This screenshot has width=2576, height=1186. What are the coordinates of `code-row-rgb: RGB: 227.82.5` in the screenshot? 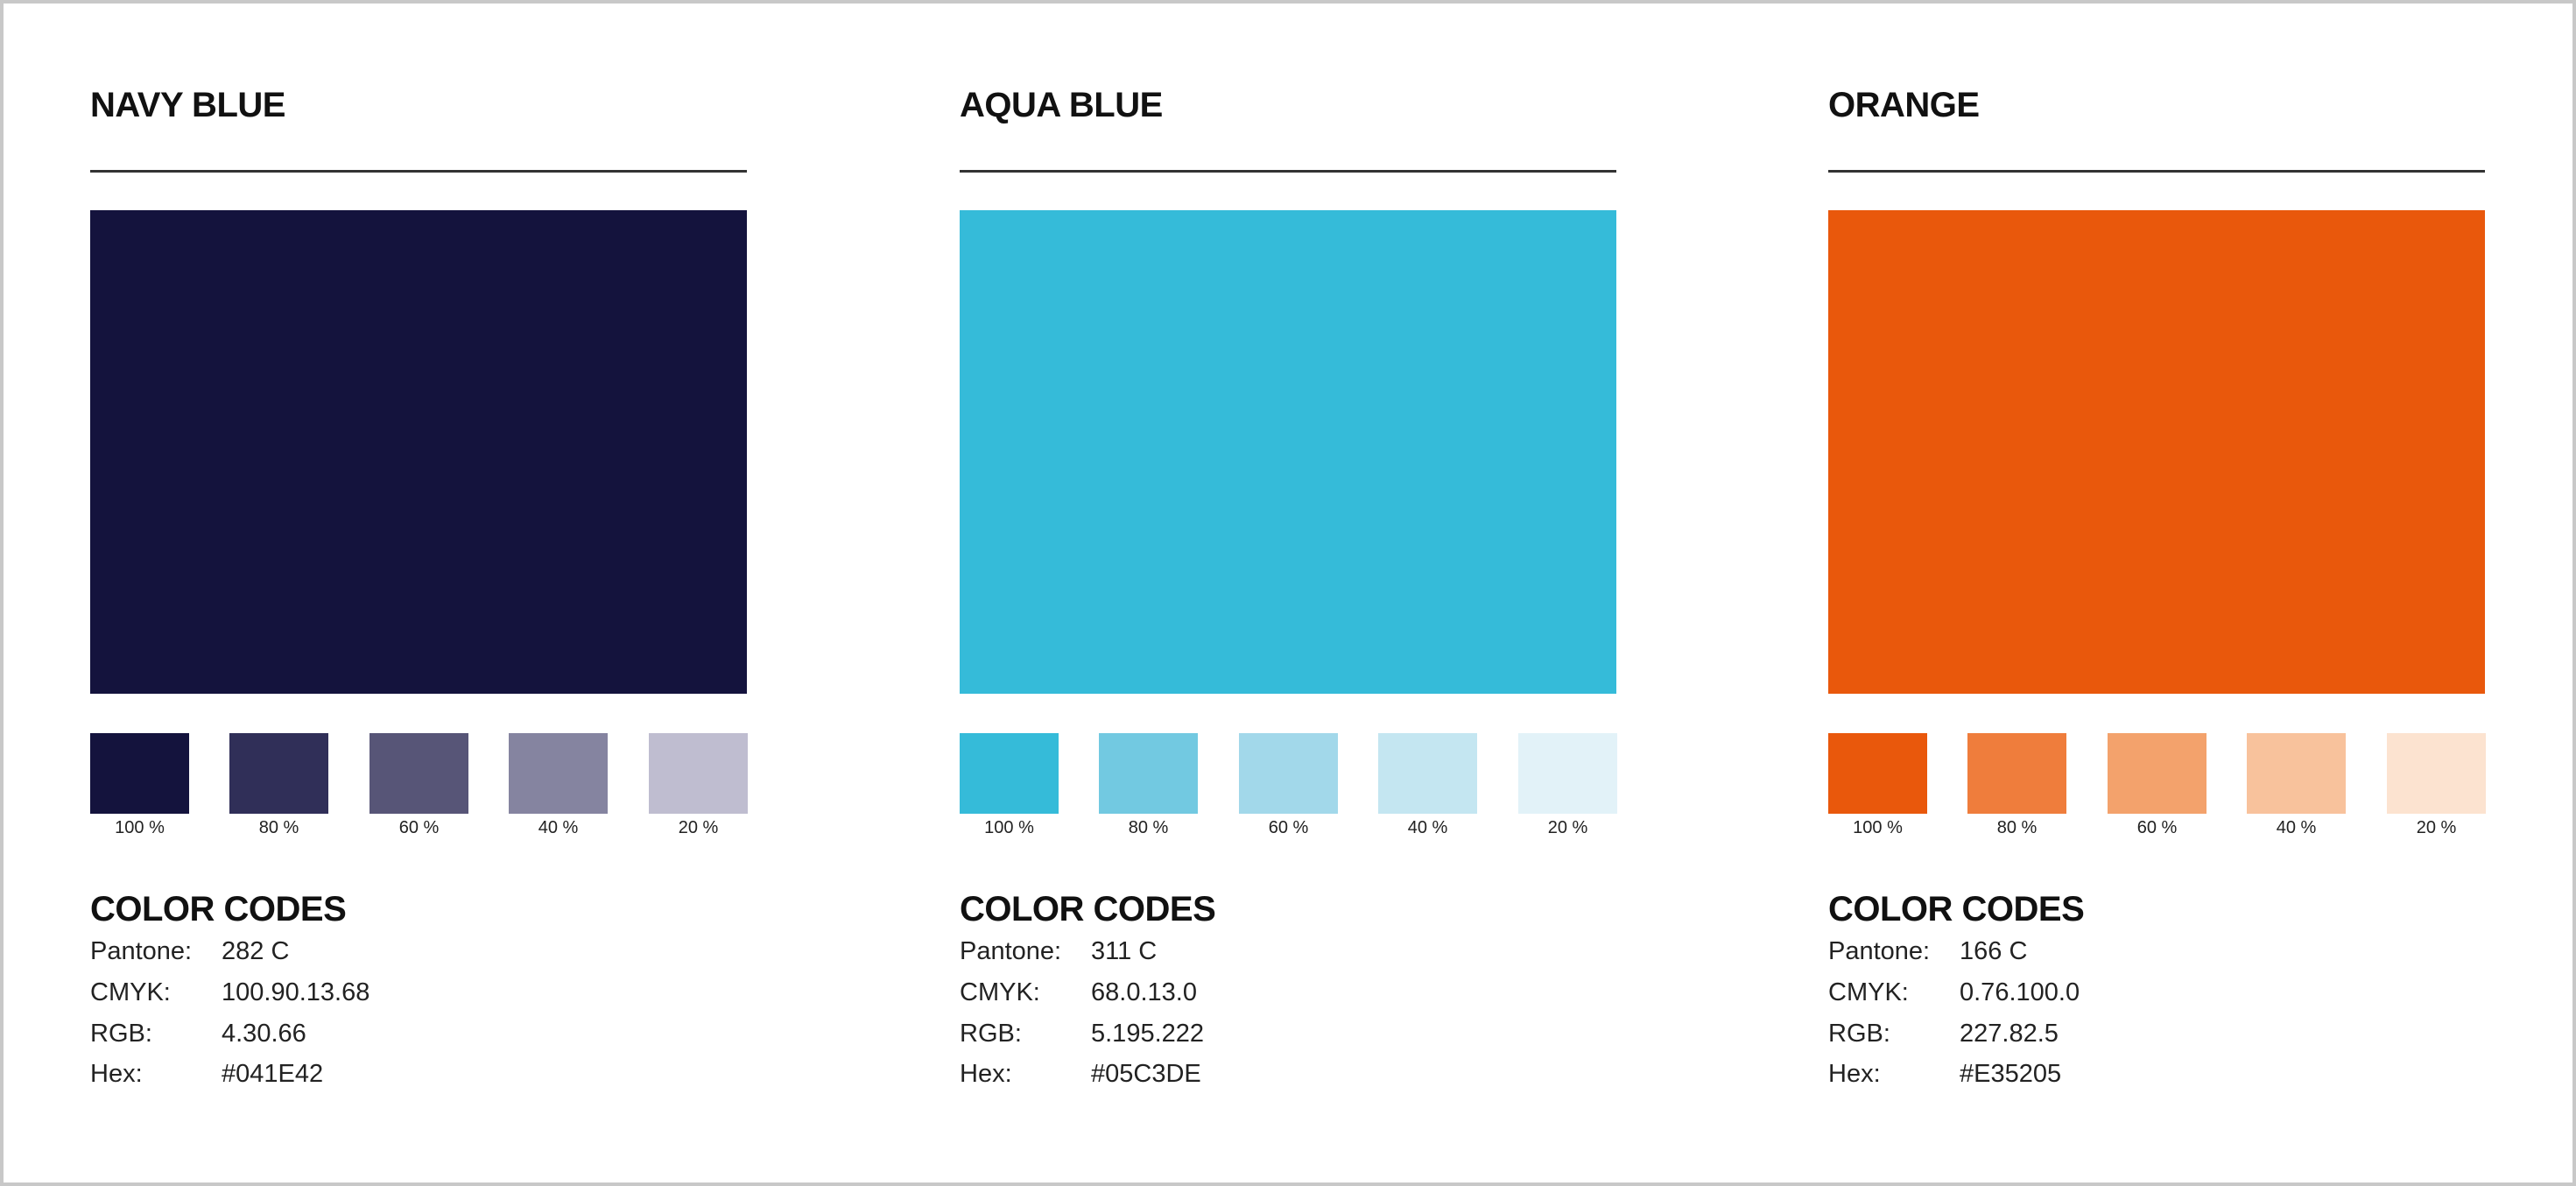 It's located at (1943, 1034).